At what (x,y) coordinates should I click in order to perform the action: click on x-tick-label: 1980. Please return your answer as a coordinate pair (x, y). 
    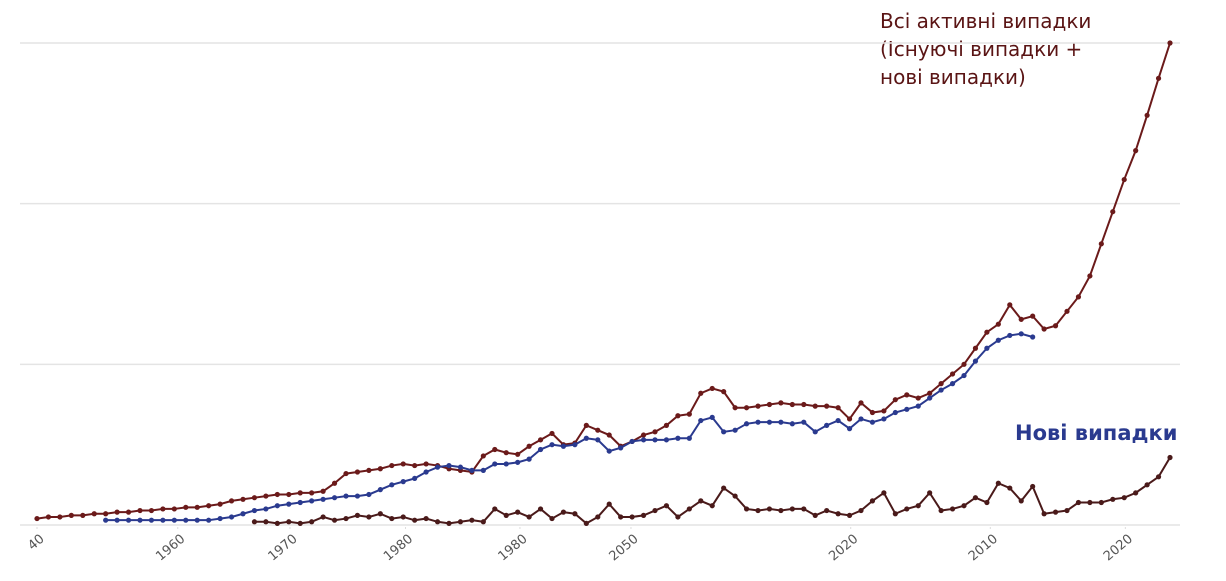
    Looking at the image, I should click on (513, 548).